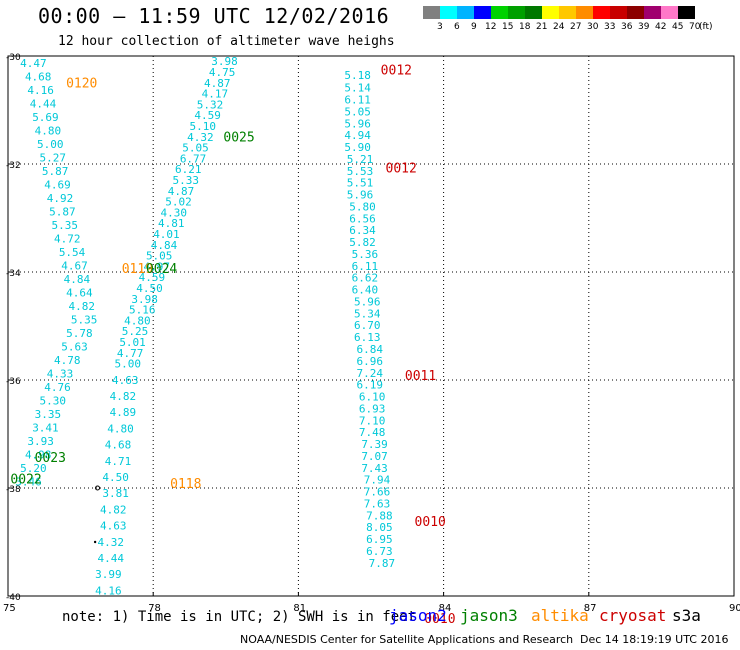  I want to click on swh-value: 4.84, so click(77, 279).